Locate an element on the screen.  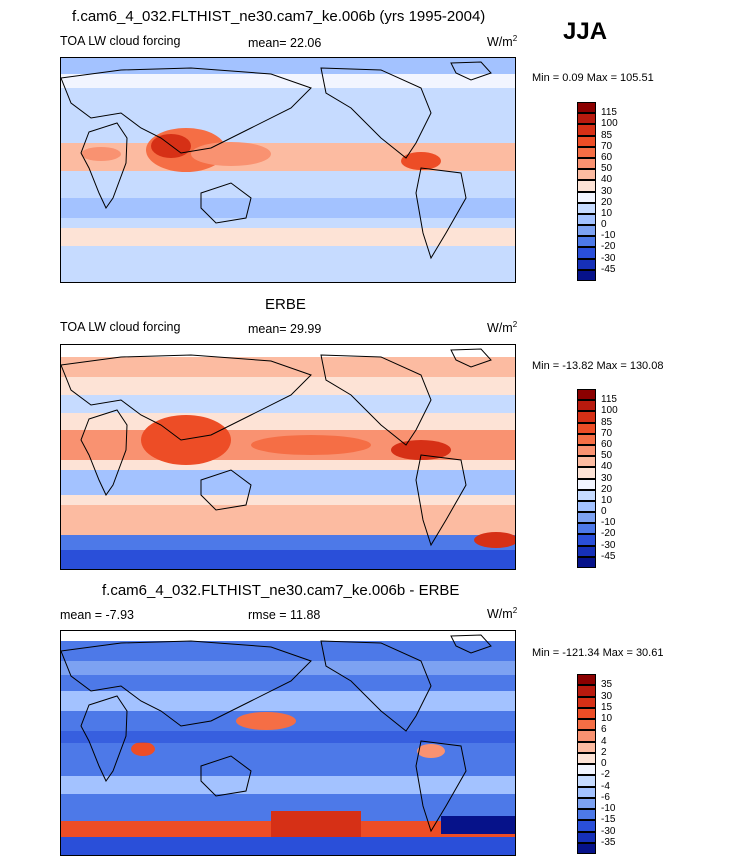
colorbar-tick-label: 6 is located at coordinates (604, 730).